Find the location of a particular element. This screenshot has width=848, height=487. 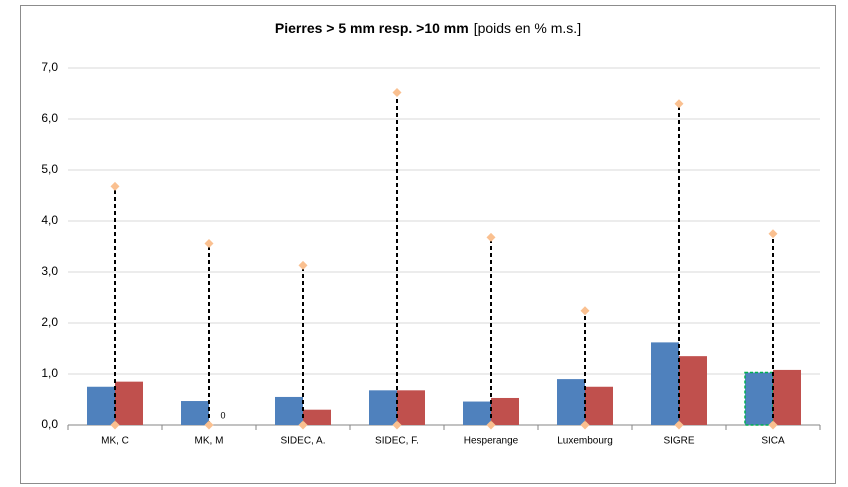

x-tick-label: SIGRE is located at coordinates (678, 441).